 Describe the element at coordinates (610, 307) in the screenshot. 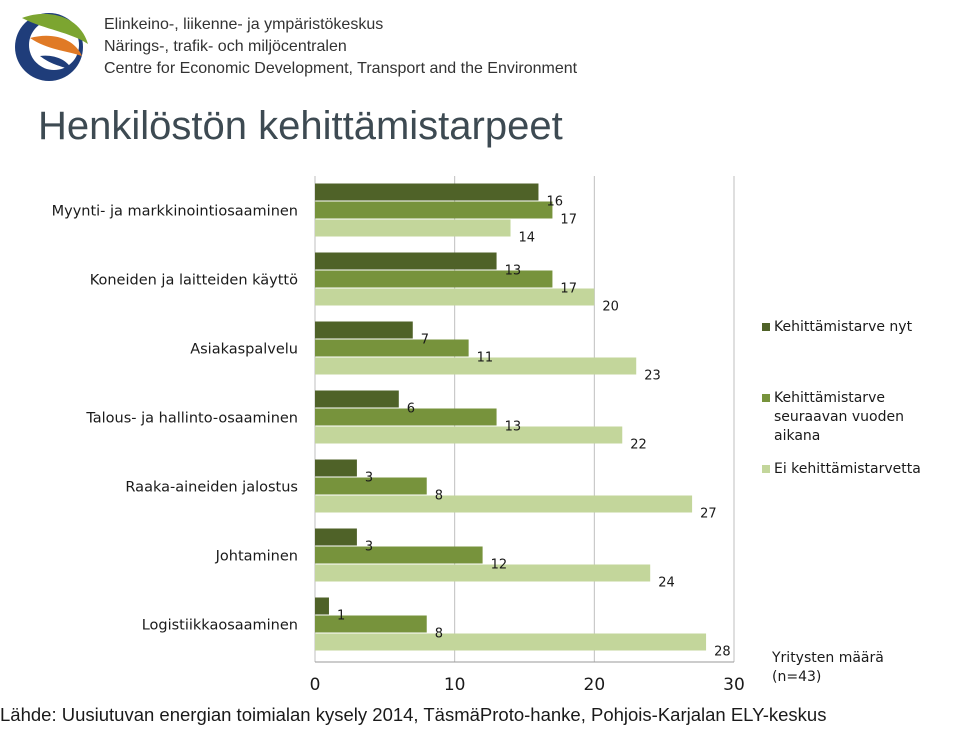

I see `data-label: 20` at that location.